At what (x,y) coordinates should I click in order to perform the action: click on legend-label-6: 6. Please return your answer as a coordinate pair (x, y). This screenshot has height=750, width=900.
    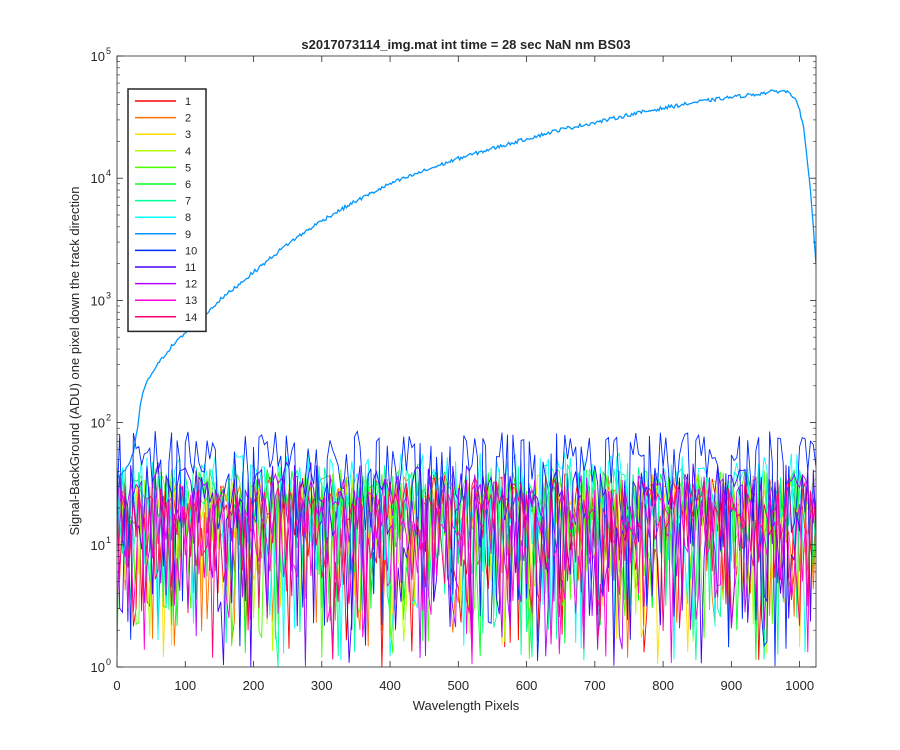
    Looking at the image, I should click on (188, 185).